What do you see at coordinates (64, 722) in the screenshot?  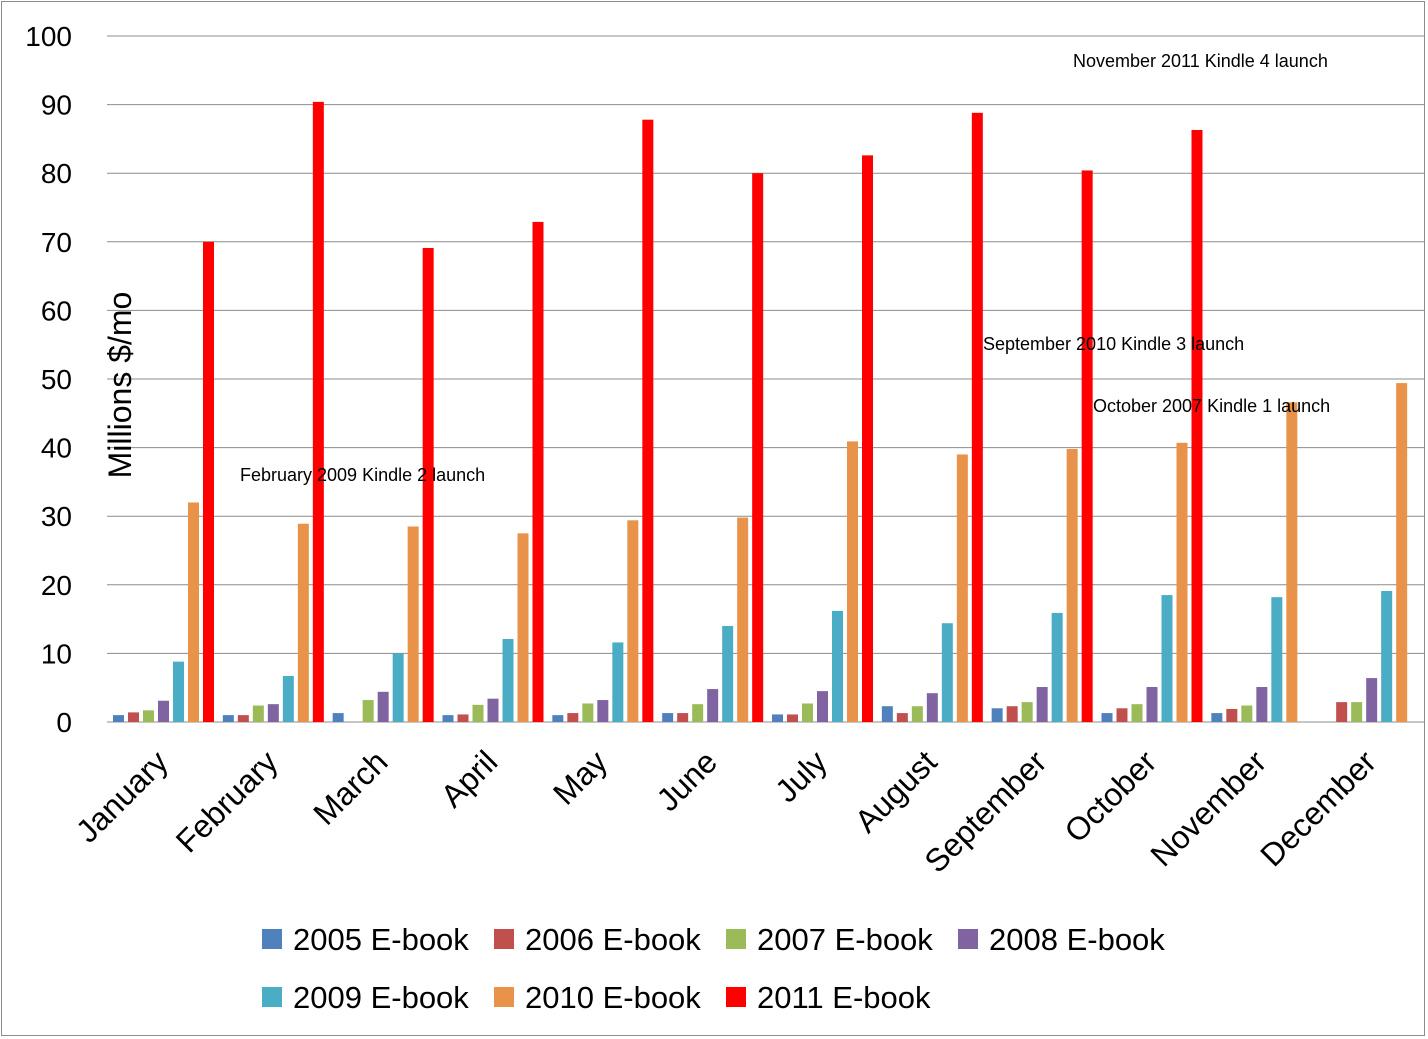 I see `y-tick-label: 0` at bounding box center [64, 722].